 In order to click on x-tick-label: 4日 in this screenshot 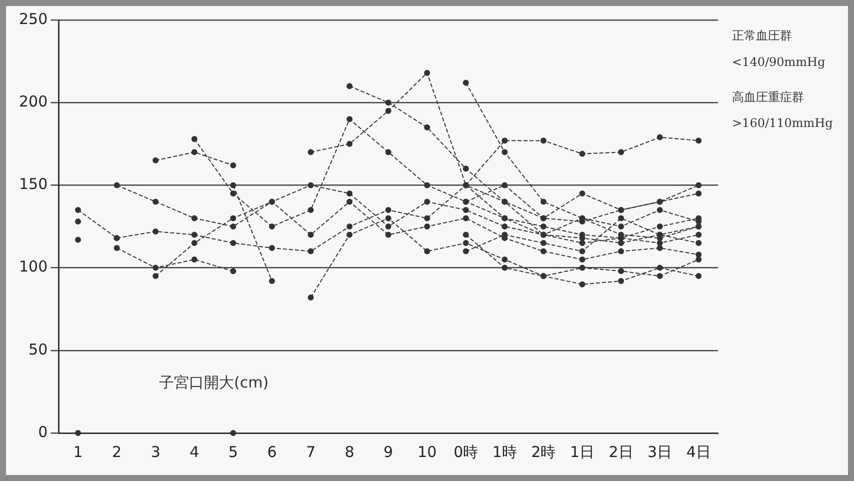, I will do `click(698, 451)`.